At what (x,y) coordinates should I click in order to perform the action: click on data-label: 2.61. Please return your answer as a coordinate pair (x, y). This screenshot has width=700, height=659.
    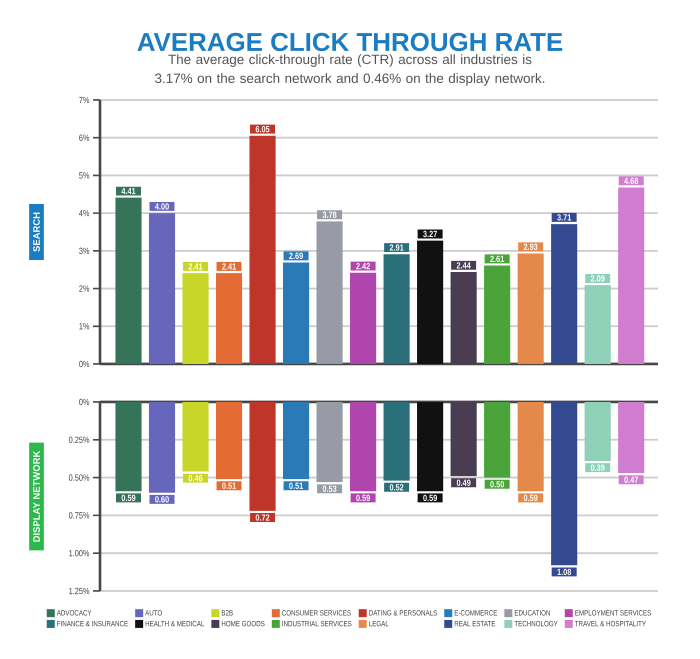
    Looking at the image, I should click on (497, 259).